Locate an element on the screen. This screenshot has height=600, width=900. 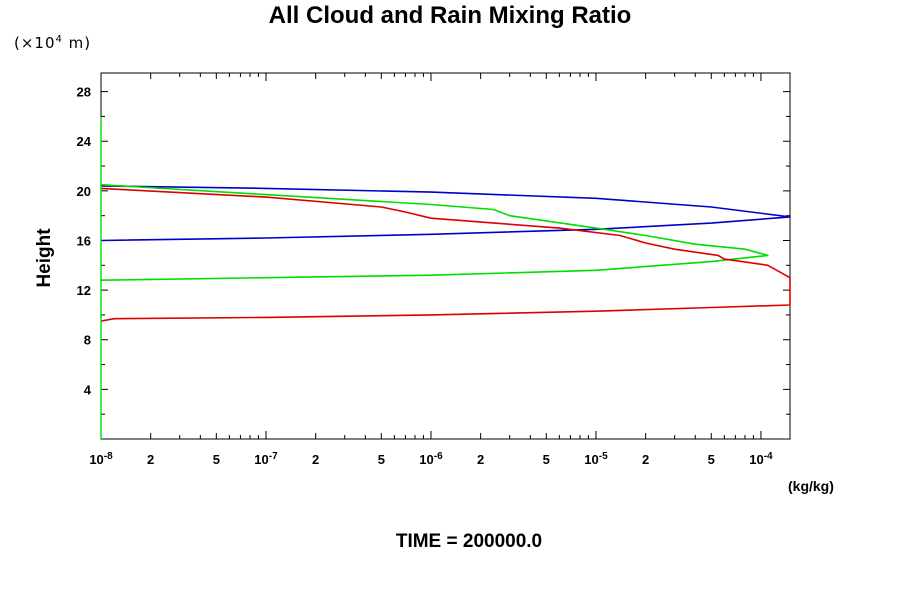
x-tick-label: 10⁻⁶ is located at coordinates (431, 459).